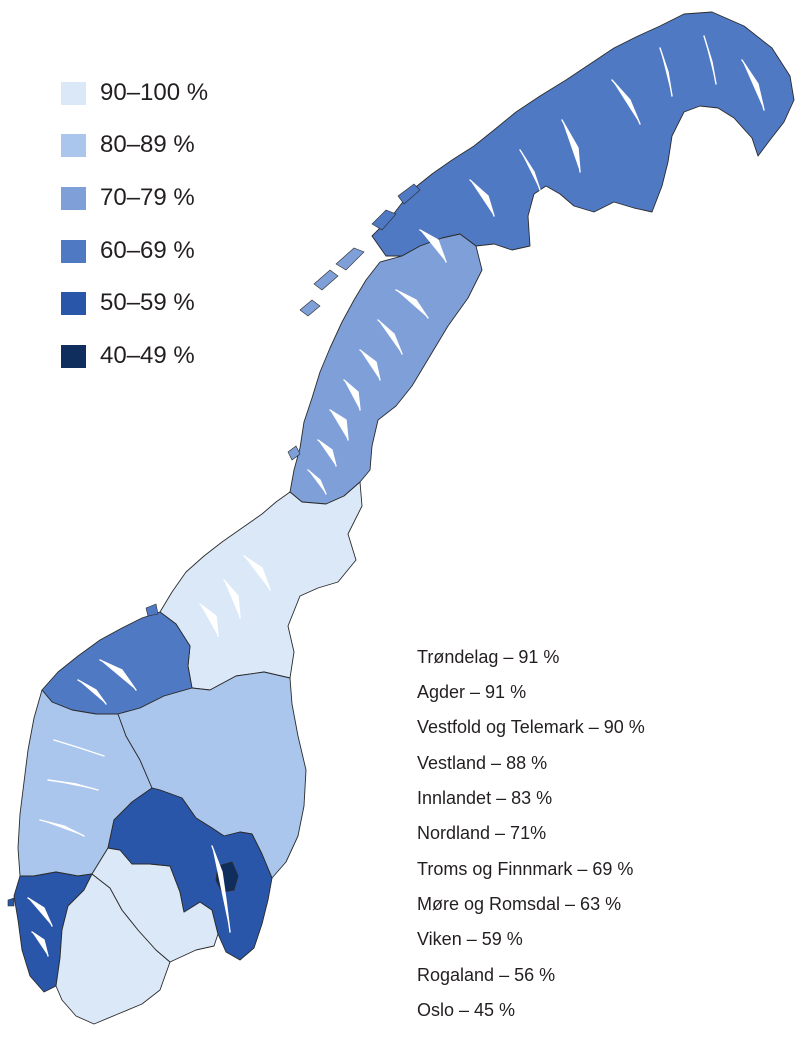 This screenshot has height=1044, width=800. Describe the element at coordinates (482, 833) in the screenshot. I see `region-entry-nordland: Nordland – 71%` at that location.